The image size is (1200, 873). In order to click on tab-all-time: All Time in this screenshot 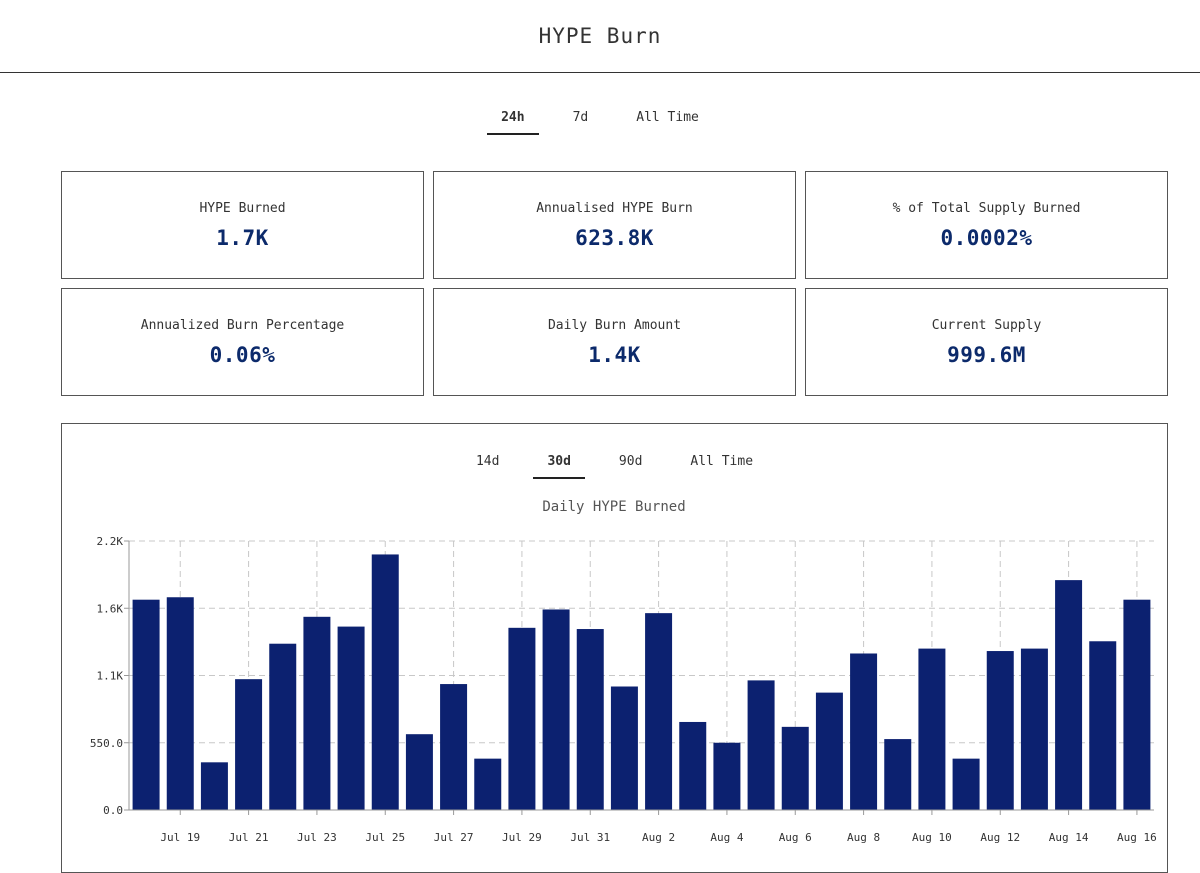, I will do `click(667, 119)`.